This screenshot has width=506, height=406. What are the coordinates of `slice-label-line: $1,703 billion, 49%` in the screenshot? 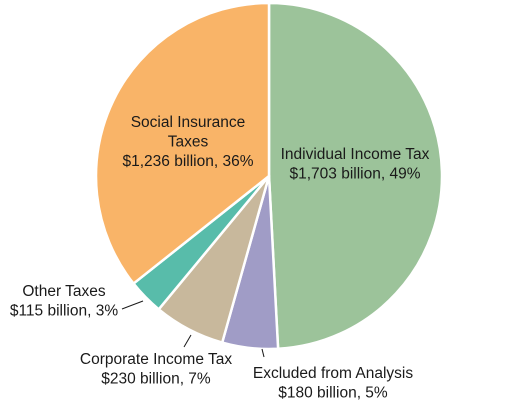 It's located at (355, 174).